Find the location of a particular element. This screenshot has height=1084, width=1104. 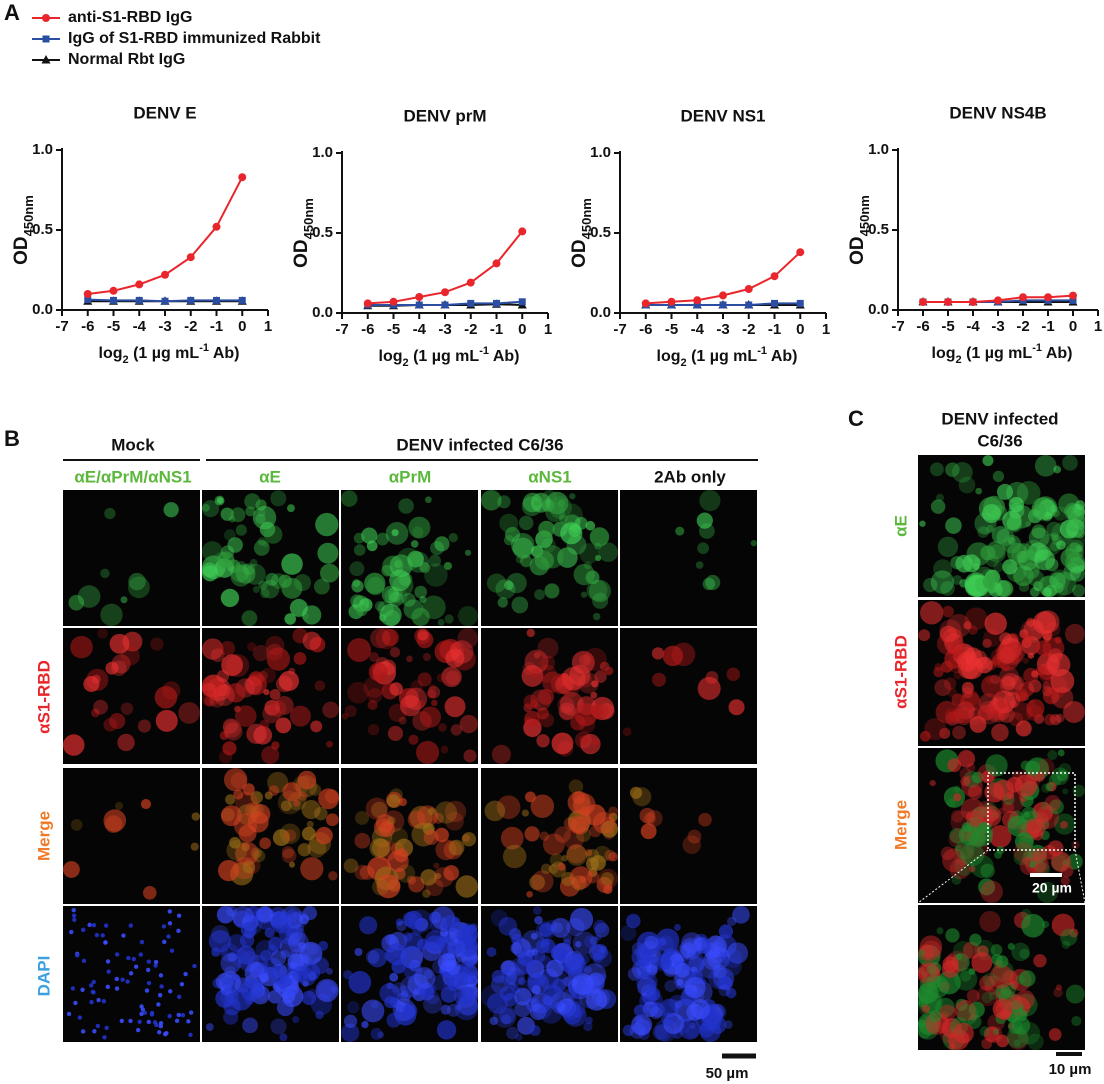

x-title-part: 2 is located at coordinates (406, 363).